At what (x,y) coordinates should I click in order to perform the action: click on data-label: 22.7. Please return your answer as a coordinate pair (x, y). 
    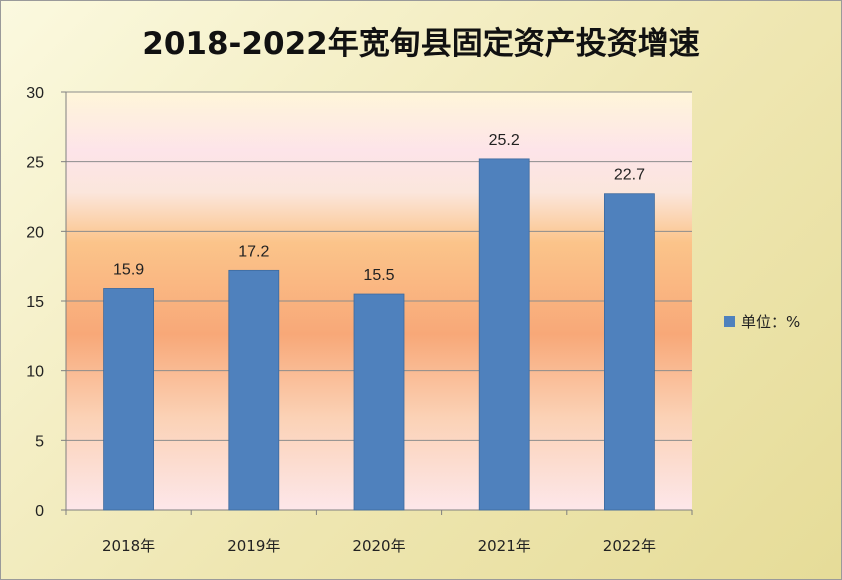
    Looking at the image, I should click on (629, 175).